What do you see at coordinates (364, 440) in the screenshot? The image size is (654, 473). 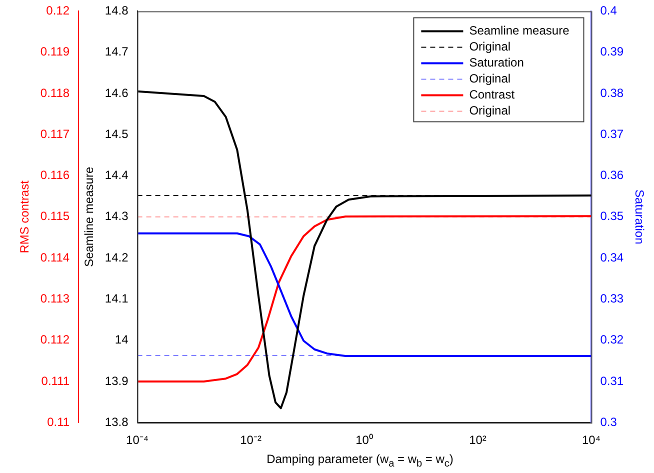 I see `x-tick-label: 10⁰` at bounding box center [364, 440].